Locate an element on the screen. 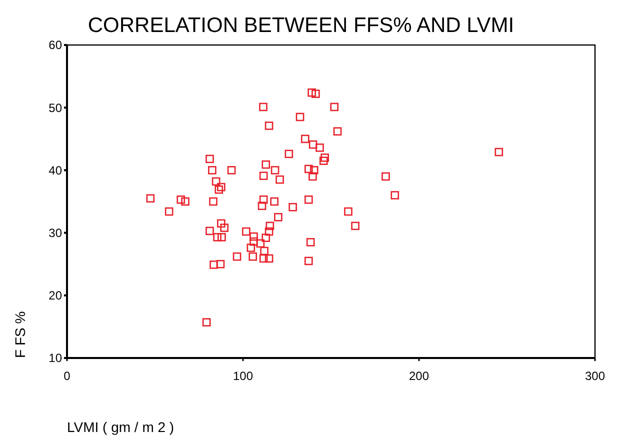 The image size is (620, 448). x-axis-title: LVMI ( gm / m 2 ) is located at coordinates (120, 427).